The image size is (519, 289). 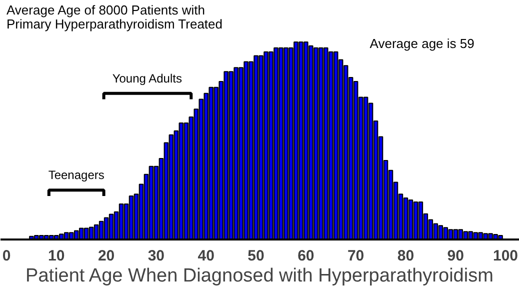 I want to click on x-tick-label: 60, so click(x=306, y=256).